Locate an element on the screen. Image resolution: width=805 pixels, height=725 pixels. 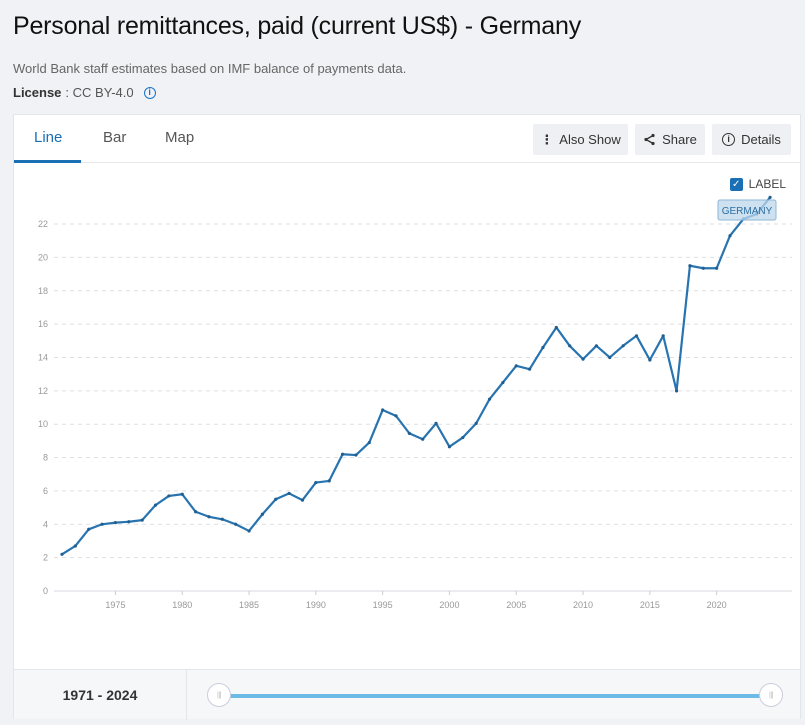
svg-text: 4 is located at coordinates (45, 524).